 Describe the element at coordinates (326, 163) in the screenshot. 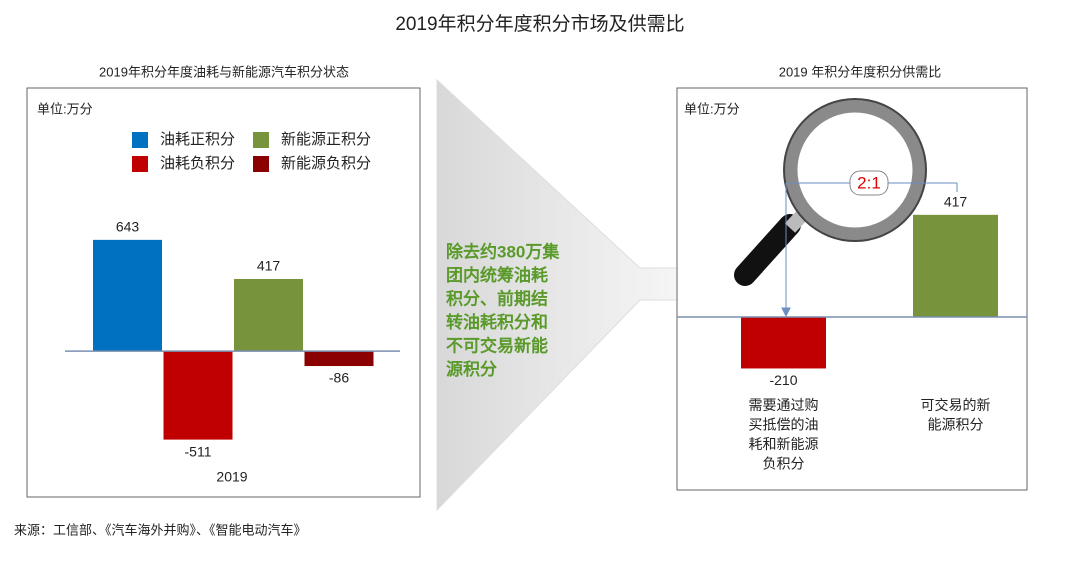

I see `legend-label: 新能源负积分` at that location.